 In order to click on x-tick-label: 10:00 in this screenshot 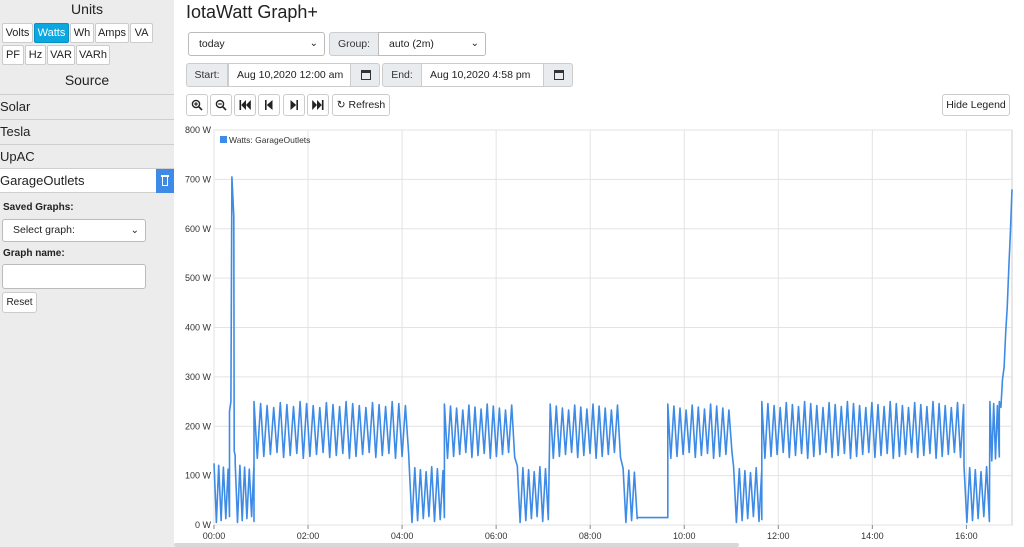, I will do `click(684, 536)`.